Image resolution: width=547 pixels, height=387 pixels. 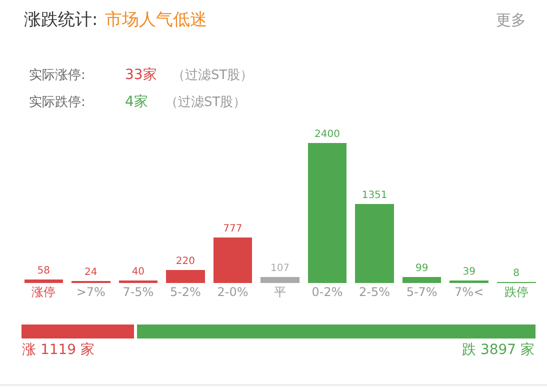 What do you see at coordinates (57, 102) in the screenshot?
I see `text: 实际跌停:` at bounding box center [57, 102].